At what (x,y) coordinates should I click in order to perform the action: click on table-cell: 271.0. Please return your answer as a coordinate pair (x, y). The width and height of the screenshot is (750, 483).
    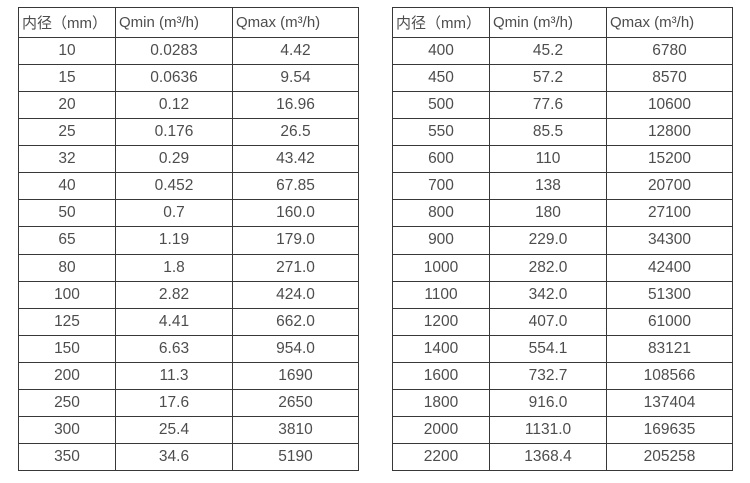
    Looking at the image, I should click on (295, 267).